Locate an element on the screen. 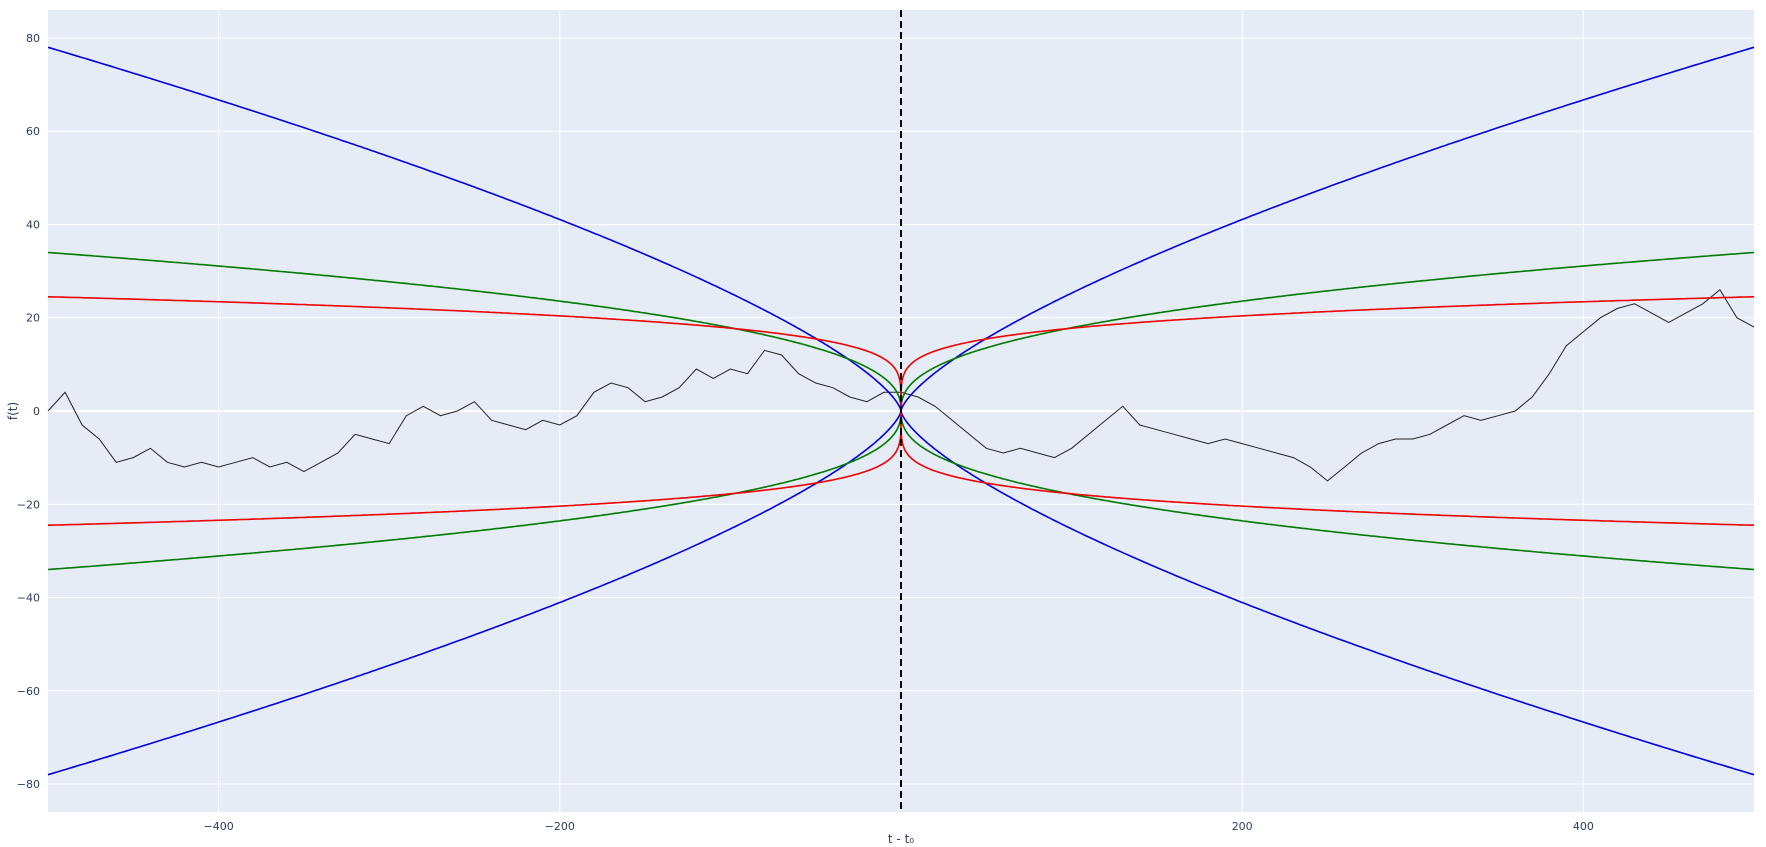 This screenshot has height=847, width=1766. green-envelope-right-upper is located at coordinates (1327, 331).